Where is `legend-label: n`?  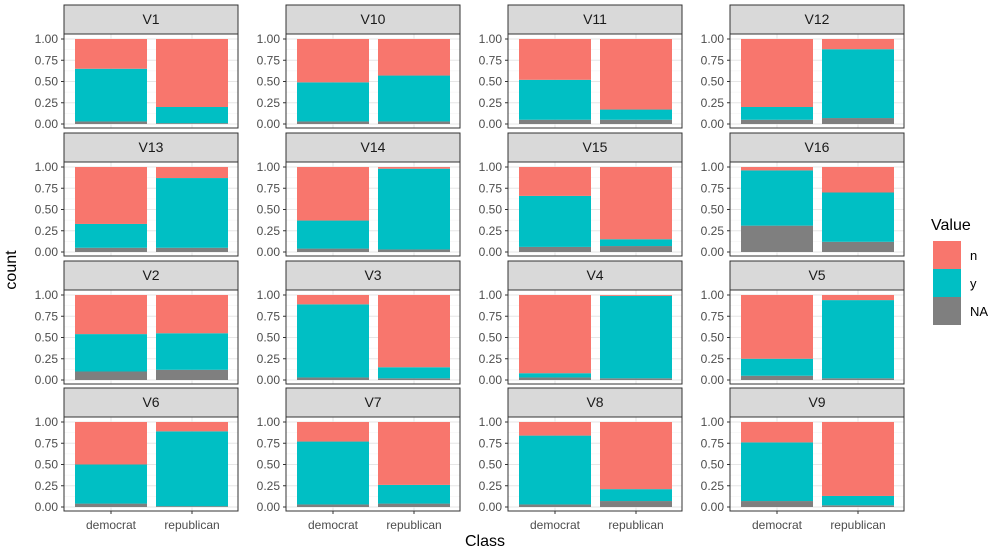 legend-label: n is located at coordinates (973, 255).